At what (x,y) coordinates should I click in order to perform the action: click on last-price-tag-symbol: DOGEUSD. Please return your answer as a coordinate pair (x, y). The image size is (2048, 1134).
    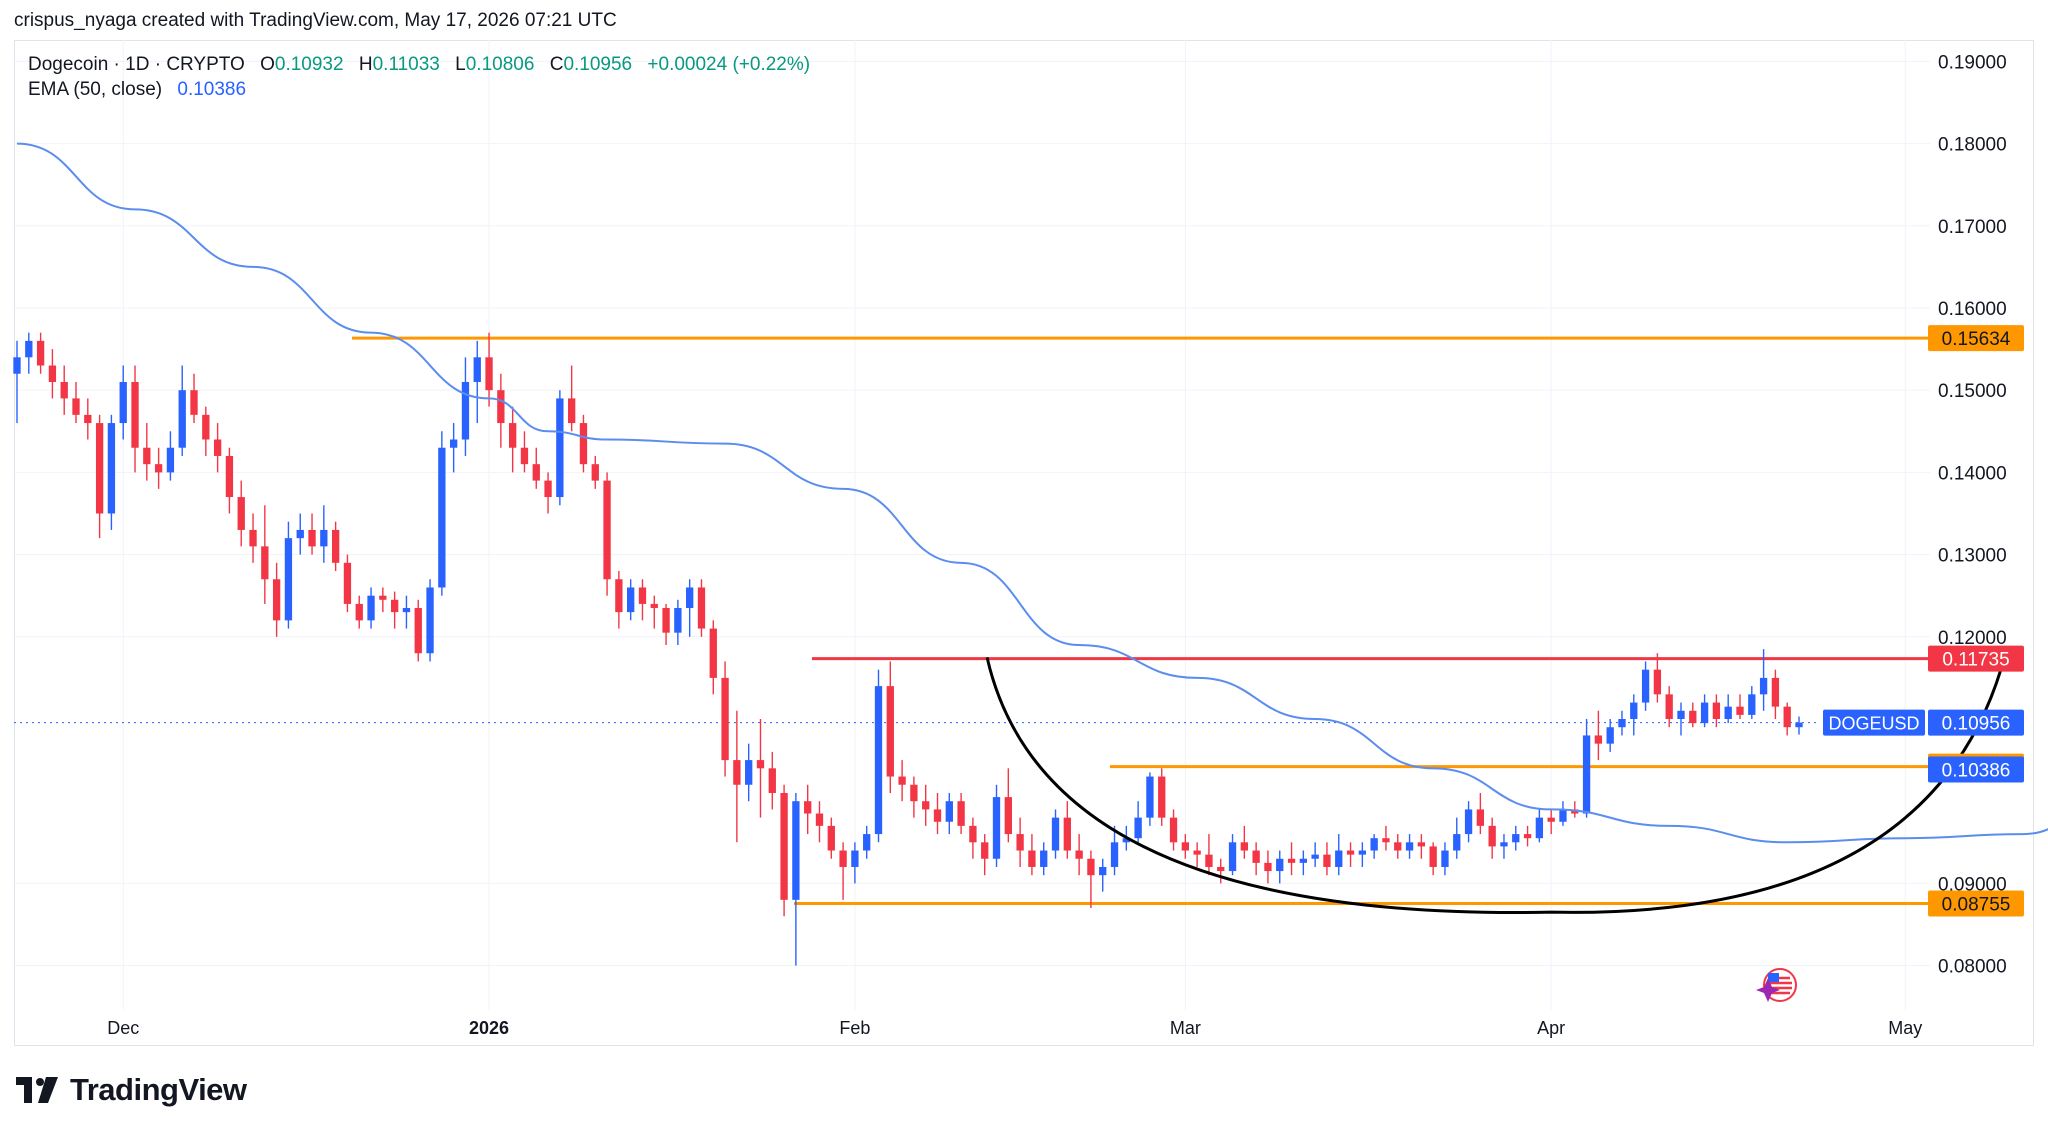
    Looking at the image, I should click on (1873, 724).